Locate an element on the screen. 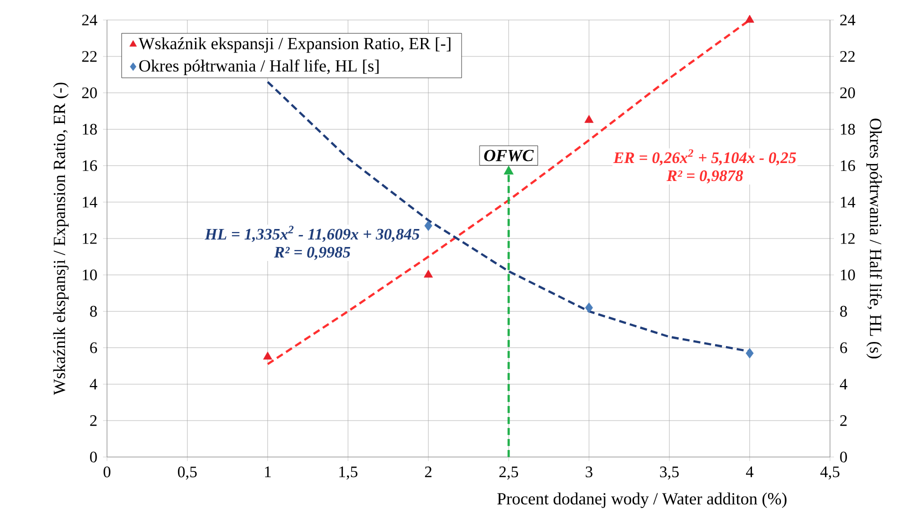  ref-line-label: OFWC is located at coordinates (509, 156).